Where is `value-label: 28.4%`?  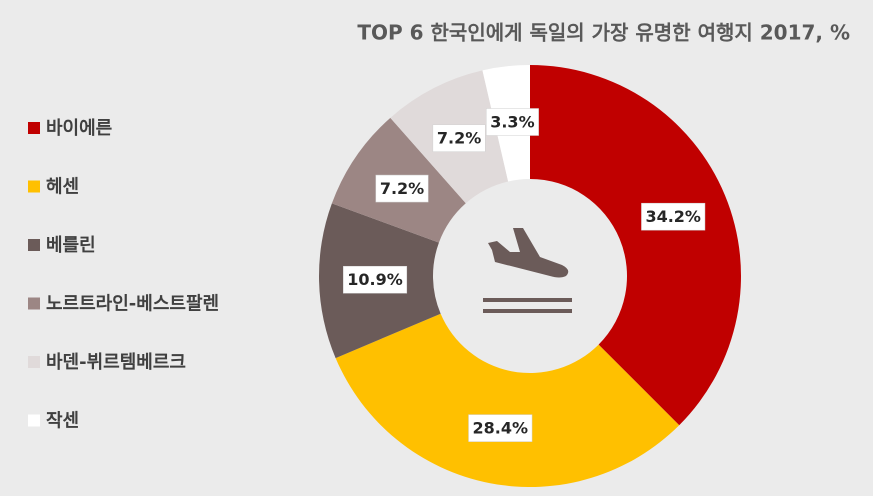 value-label: 28.4% is located at coordinates (501, 428).